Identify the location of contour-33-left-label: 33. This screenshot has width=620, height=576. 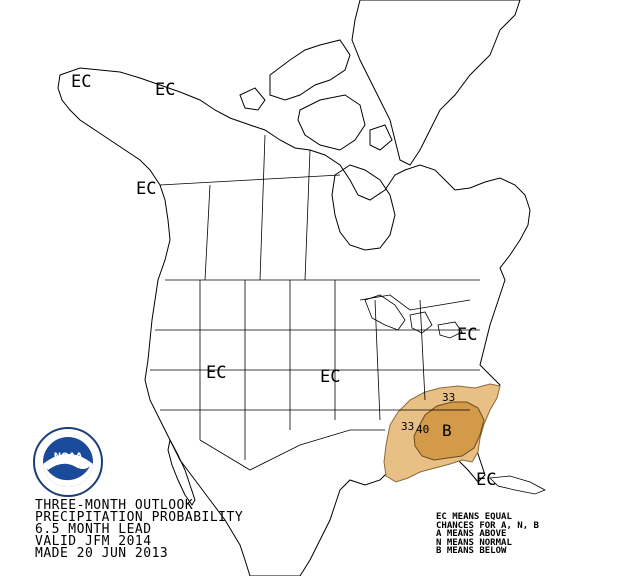
(408, 426).